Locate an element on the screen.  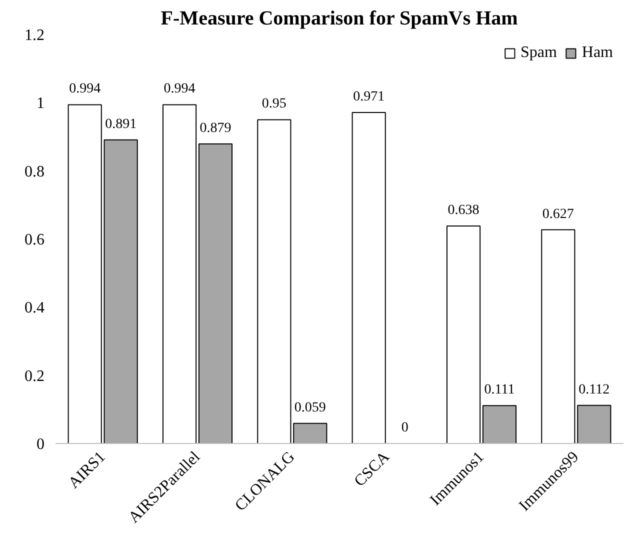
data-label: 0 is located at coordinates (404, 428).